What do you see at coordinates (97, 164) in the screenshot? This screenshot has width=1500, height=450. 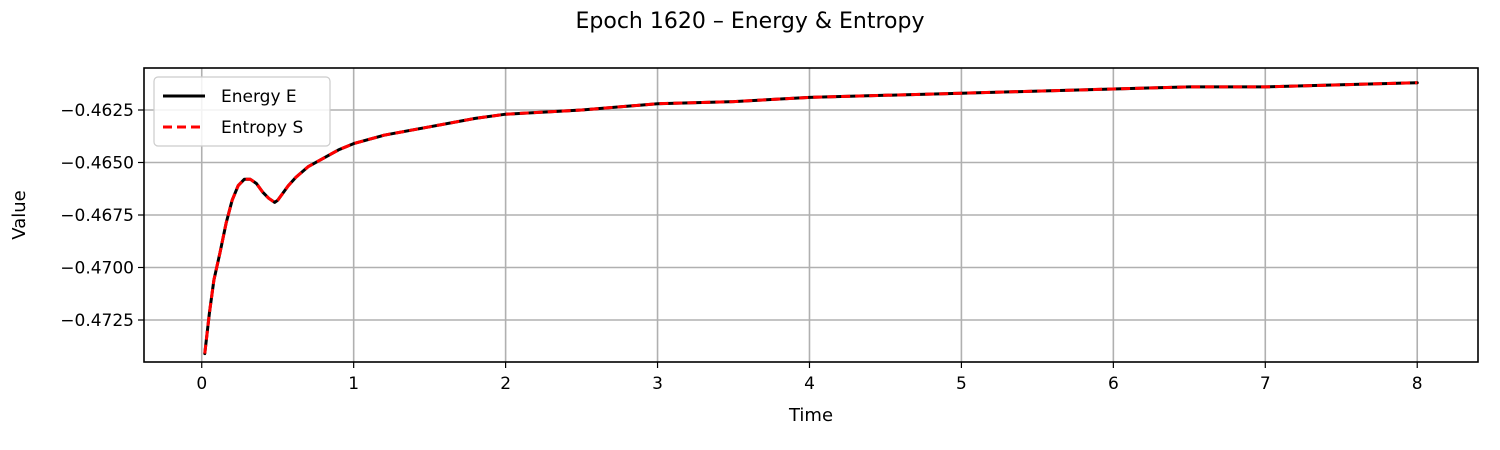 I see `y-tick-label: −0.4650` at bounding box center [97, 164].